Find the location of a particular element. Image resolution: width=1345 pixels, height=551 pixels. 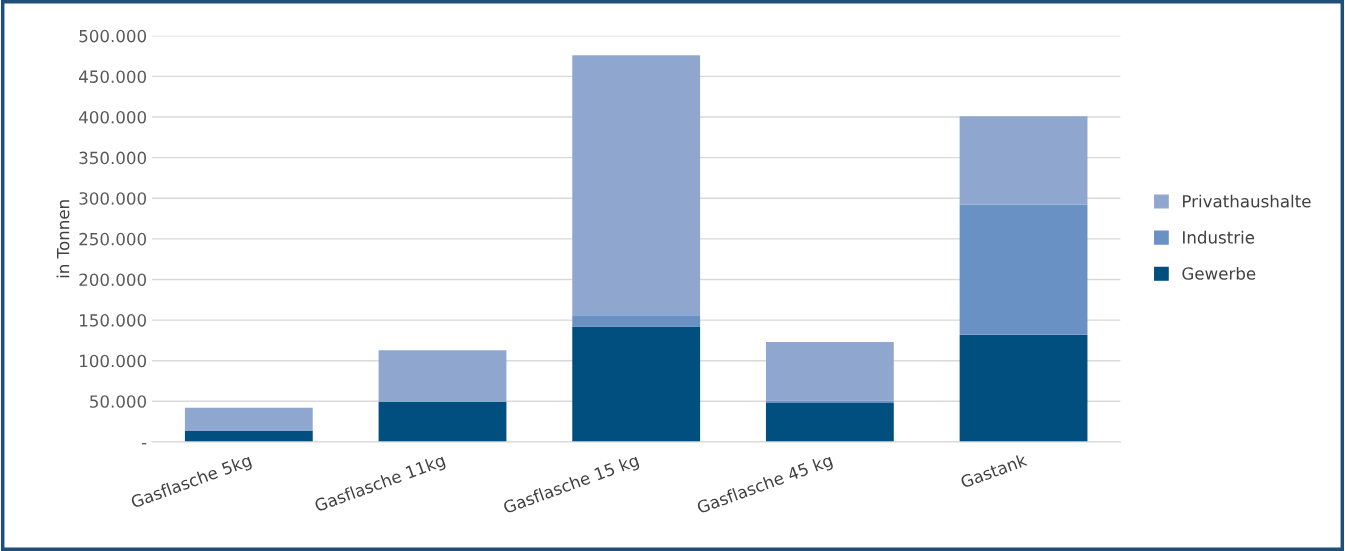

y-tick-label: 150.000 is located at coordinates (113, 320).